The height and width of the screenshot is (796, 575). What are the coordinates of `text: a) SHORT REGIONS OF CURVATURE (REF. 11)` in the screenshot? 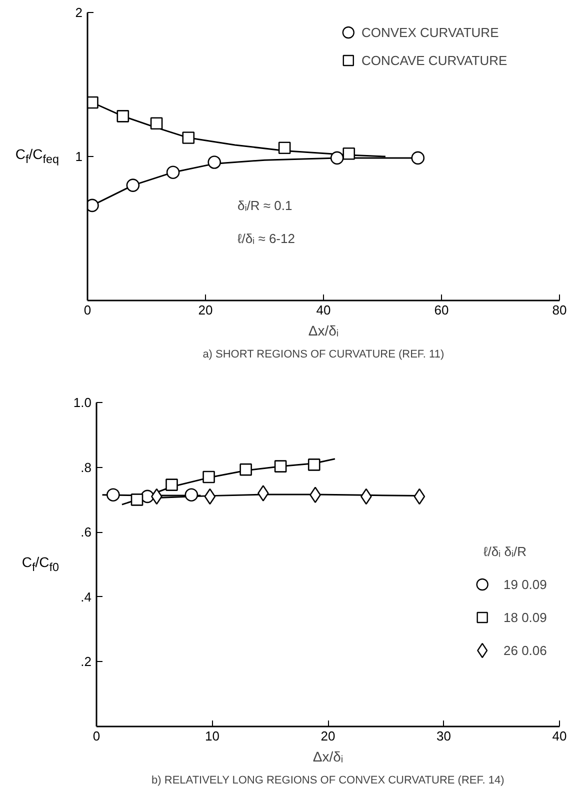 It's located at (323, 354).